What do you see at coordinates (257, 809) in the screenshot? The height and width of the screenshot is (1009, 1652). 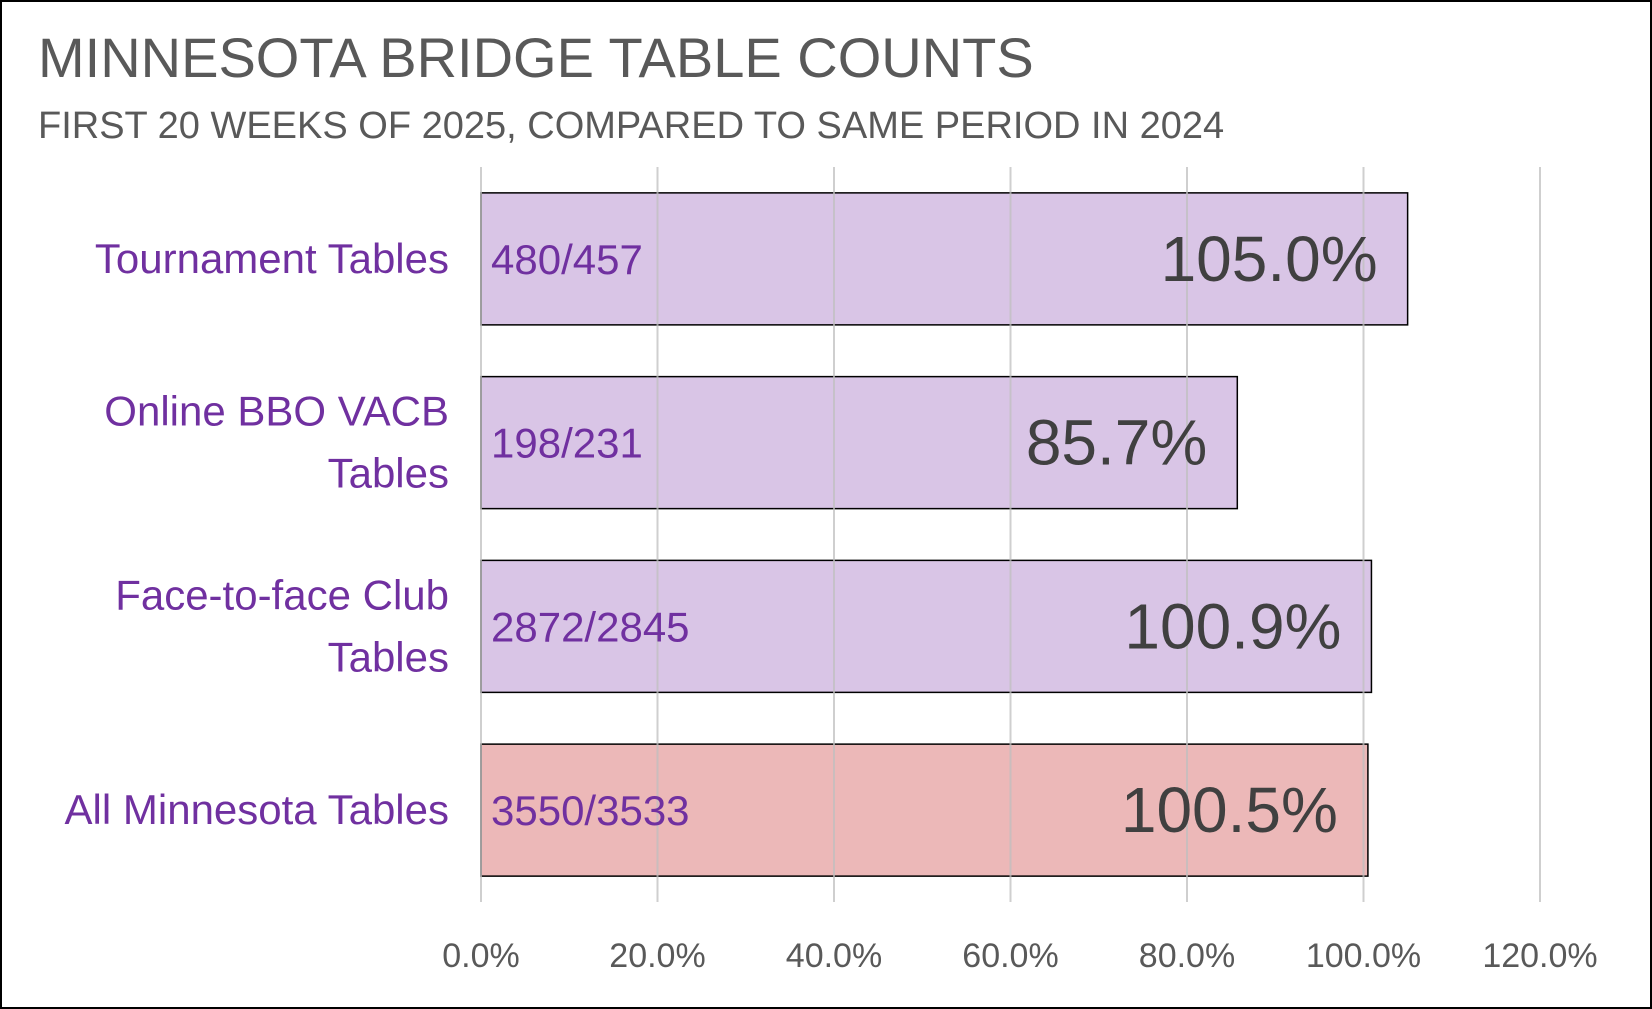 I see `category-label-3-line-0: All Minnesota Tables` at bounding box center [257, 809].